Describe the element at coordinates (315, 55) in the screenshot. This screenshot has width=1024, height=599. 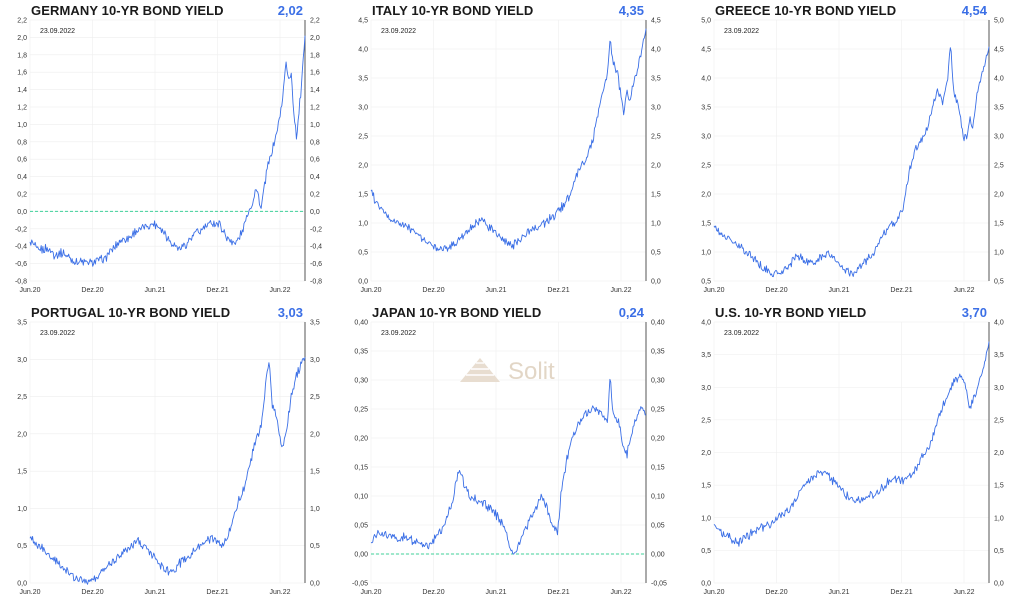
I see `y-tick-label-right: 1,8` at that location.